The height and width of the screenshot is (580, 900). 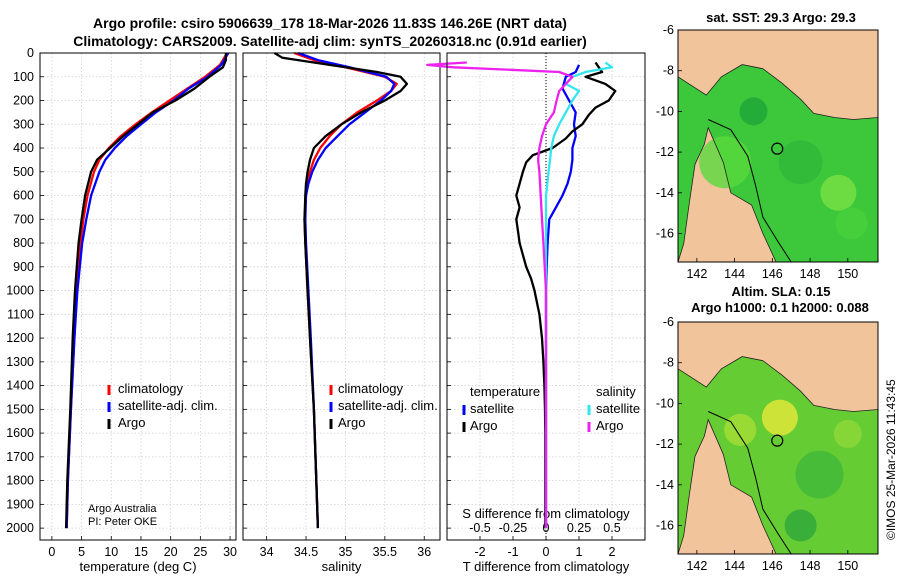 What do you see at coordinates (612, 552) in the screenshot?
I see `x-tick-label: 2` at bounding box center [612, 552].